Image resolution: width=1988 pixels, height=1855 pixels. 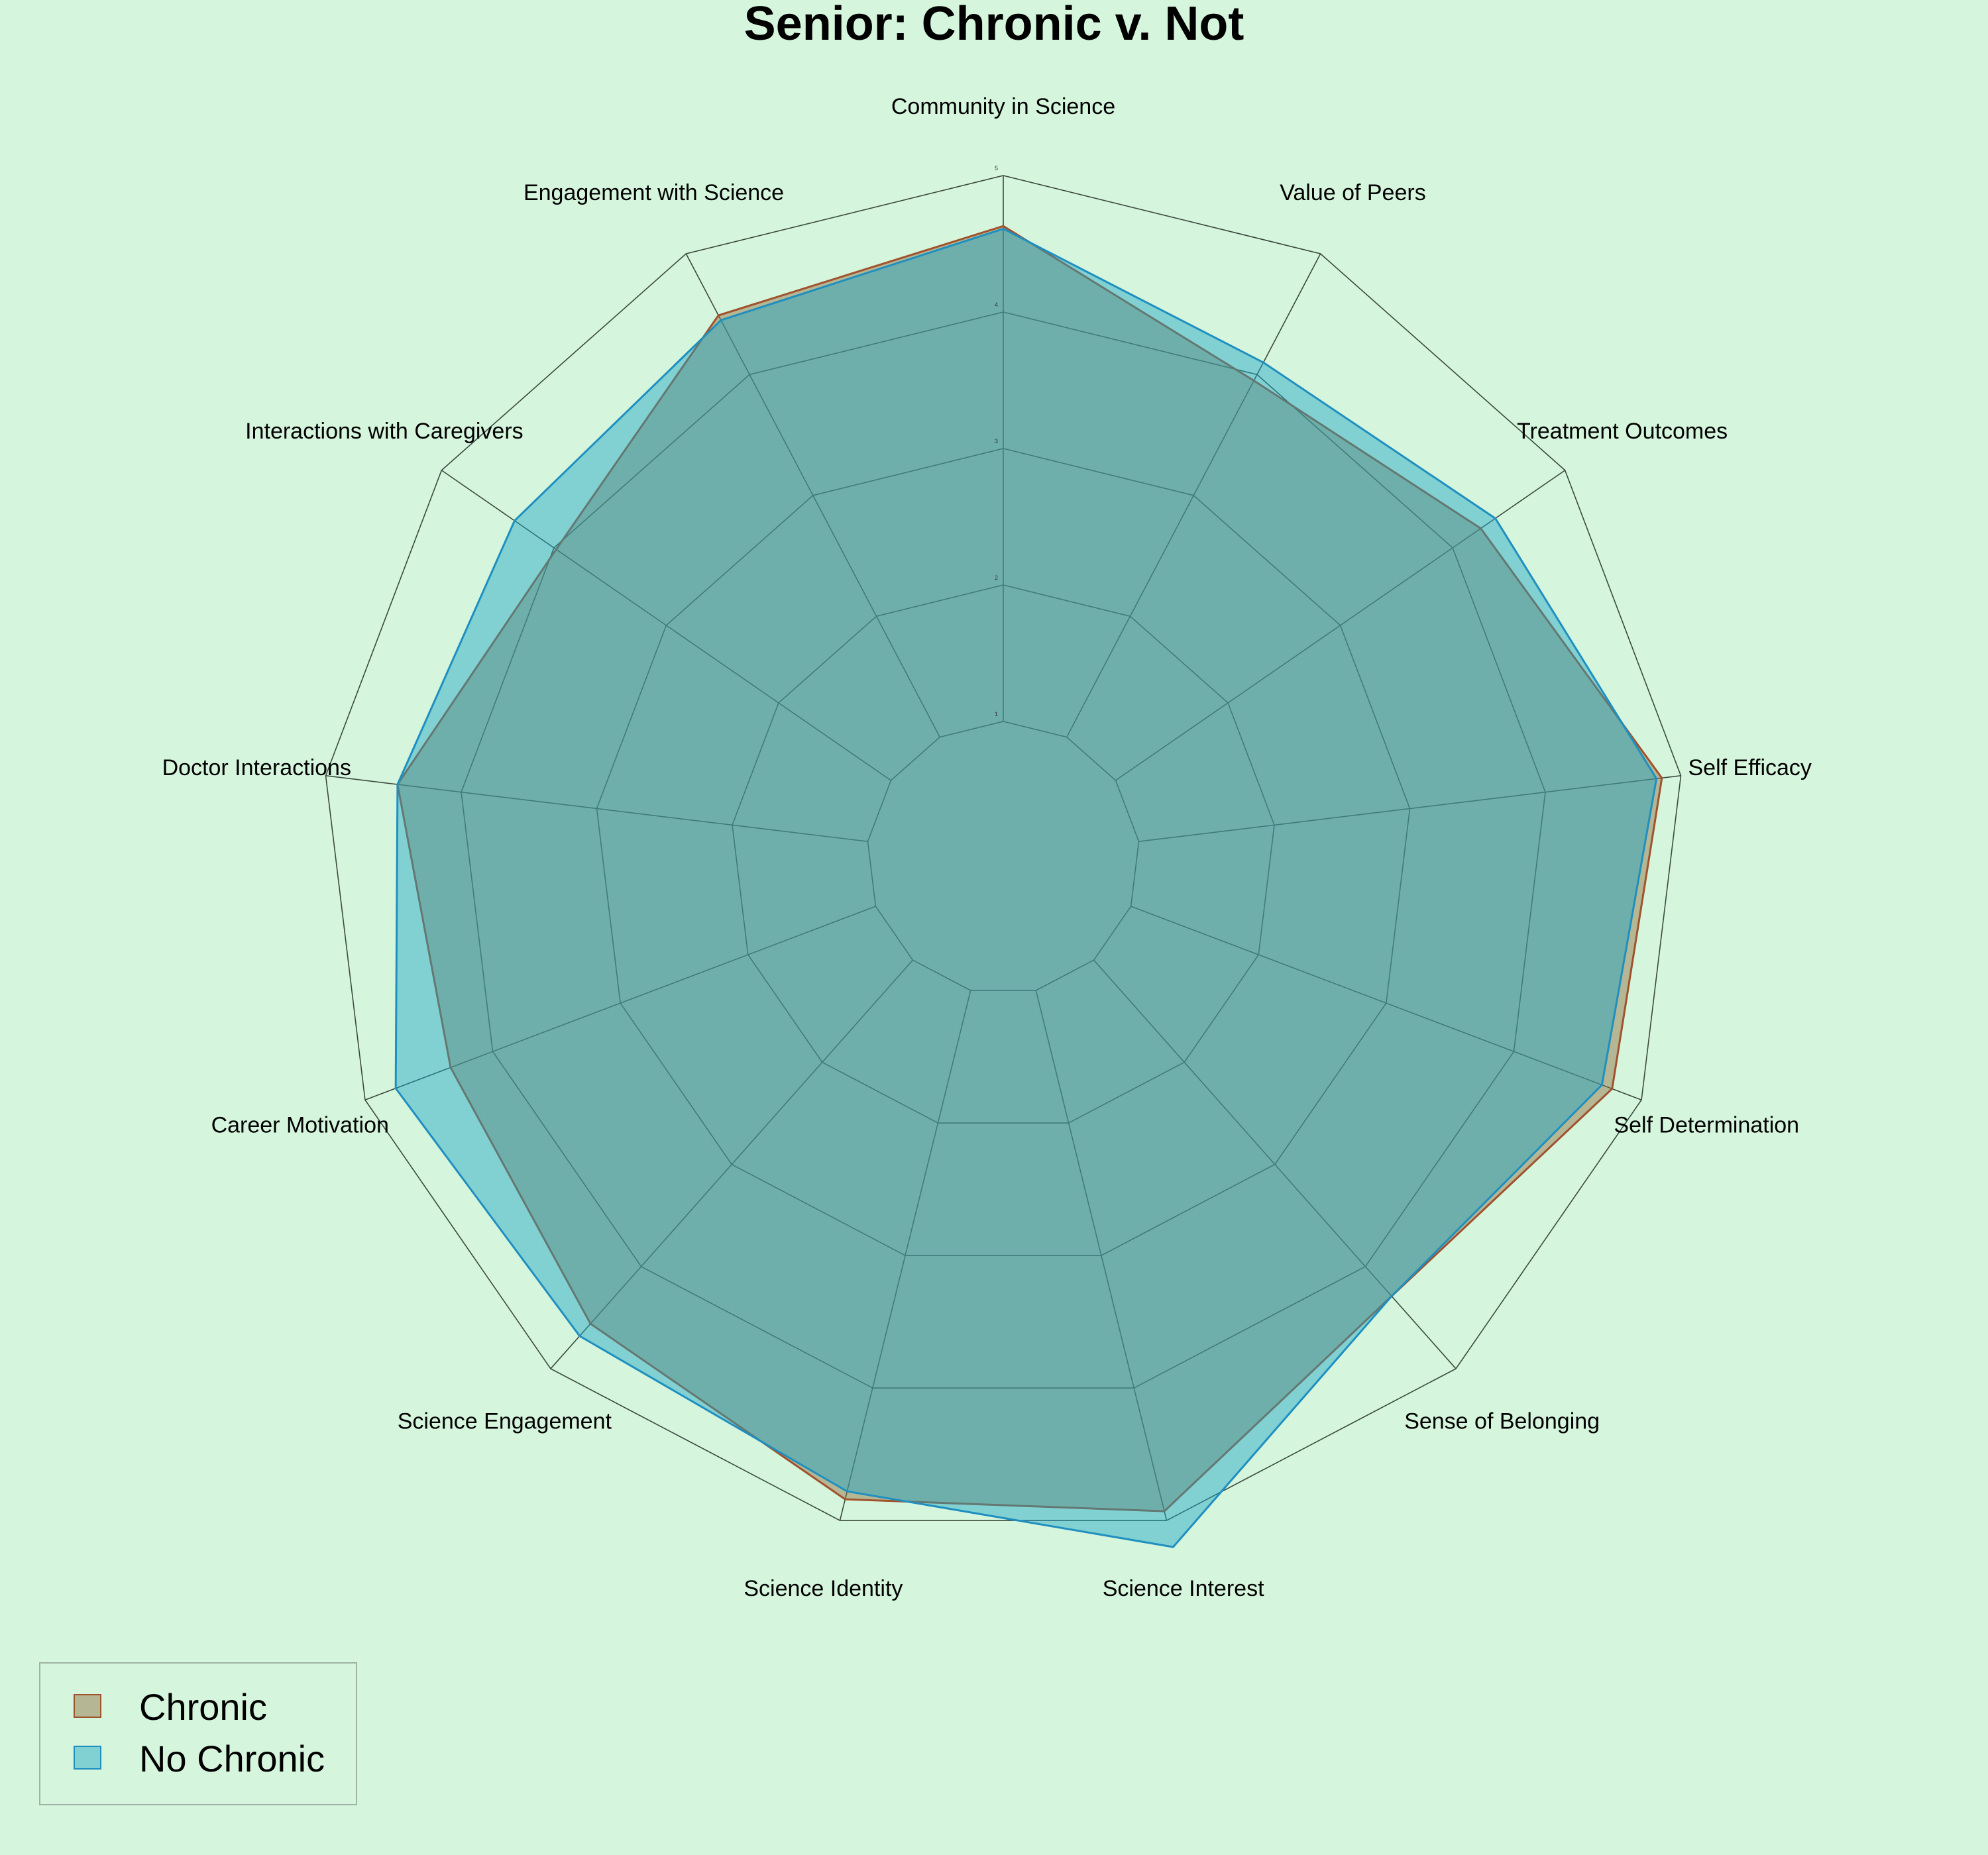 I want to click on legend-swatch-chronic, so click(x=87, y=1706).